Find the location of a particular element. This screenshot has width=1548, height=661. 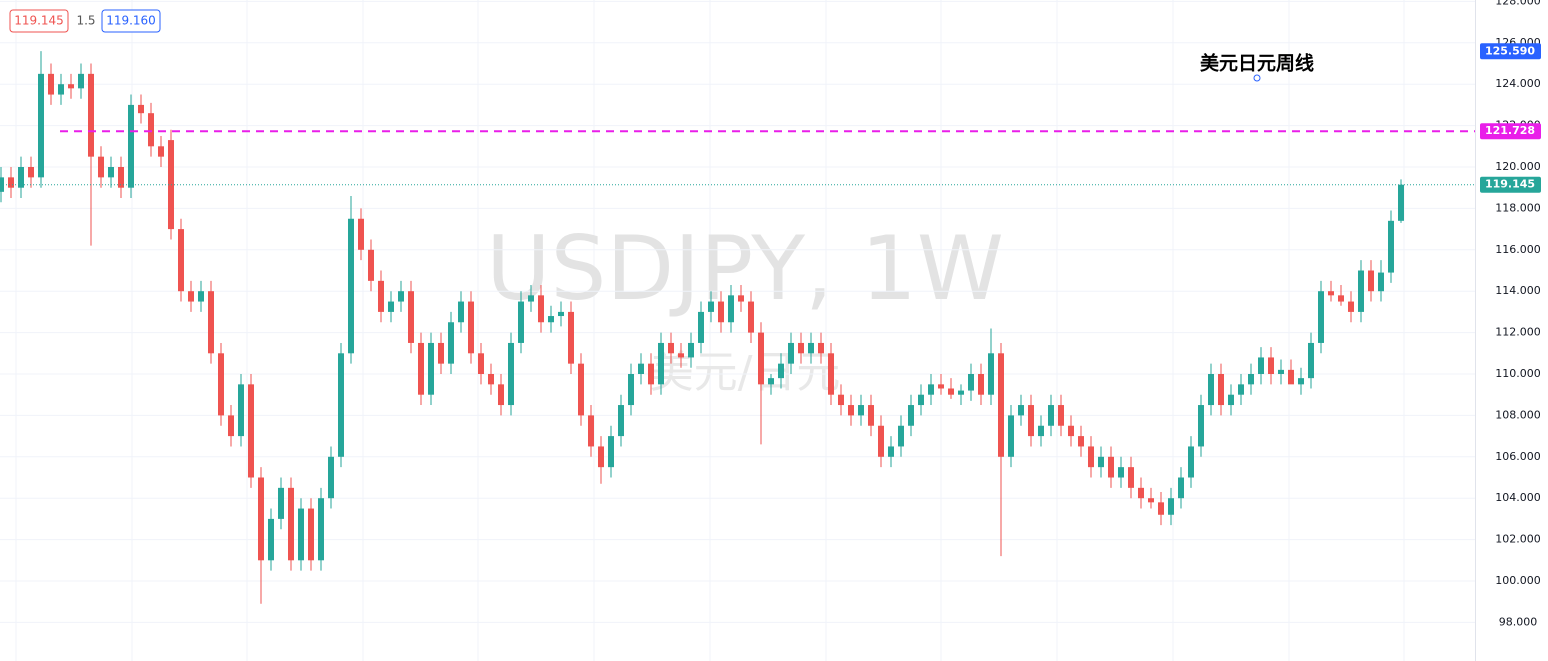

y-tick-label: 110.000 is located at coordinates (1518, 373).